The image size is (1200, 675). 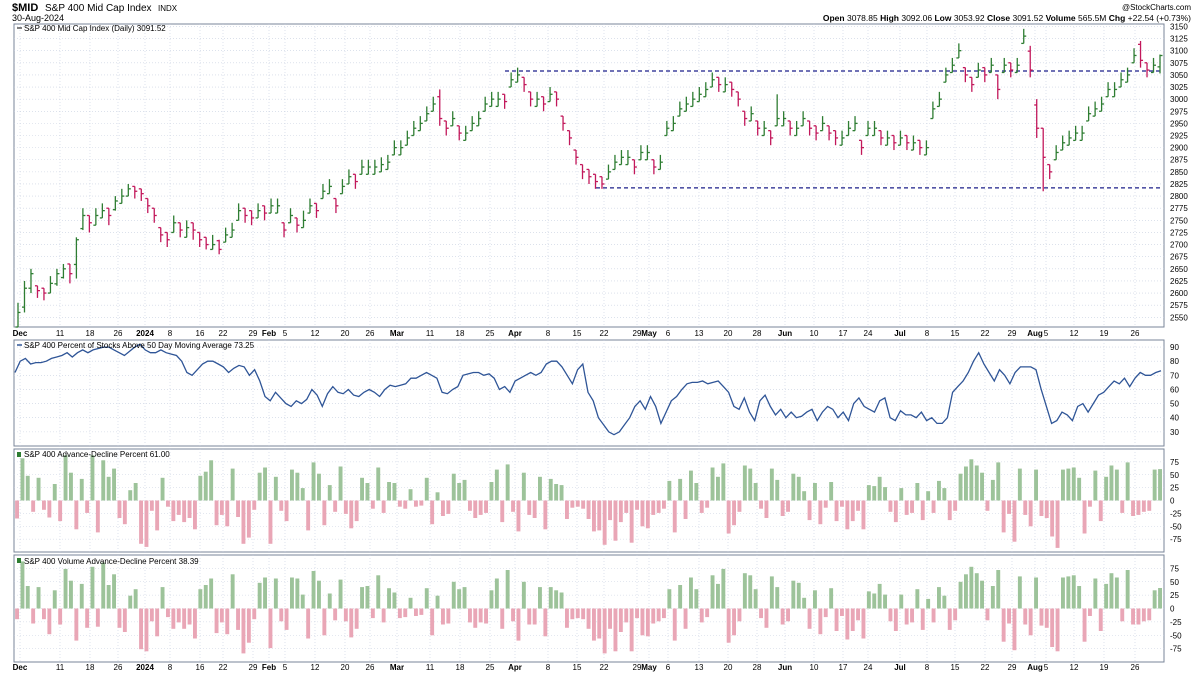 What do you see at coordinates (1179, 245) in the screenshot?
I see `y-tick-label: 2700` at bounding box center [1179, 245].